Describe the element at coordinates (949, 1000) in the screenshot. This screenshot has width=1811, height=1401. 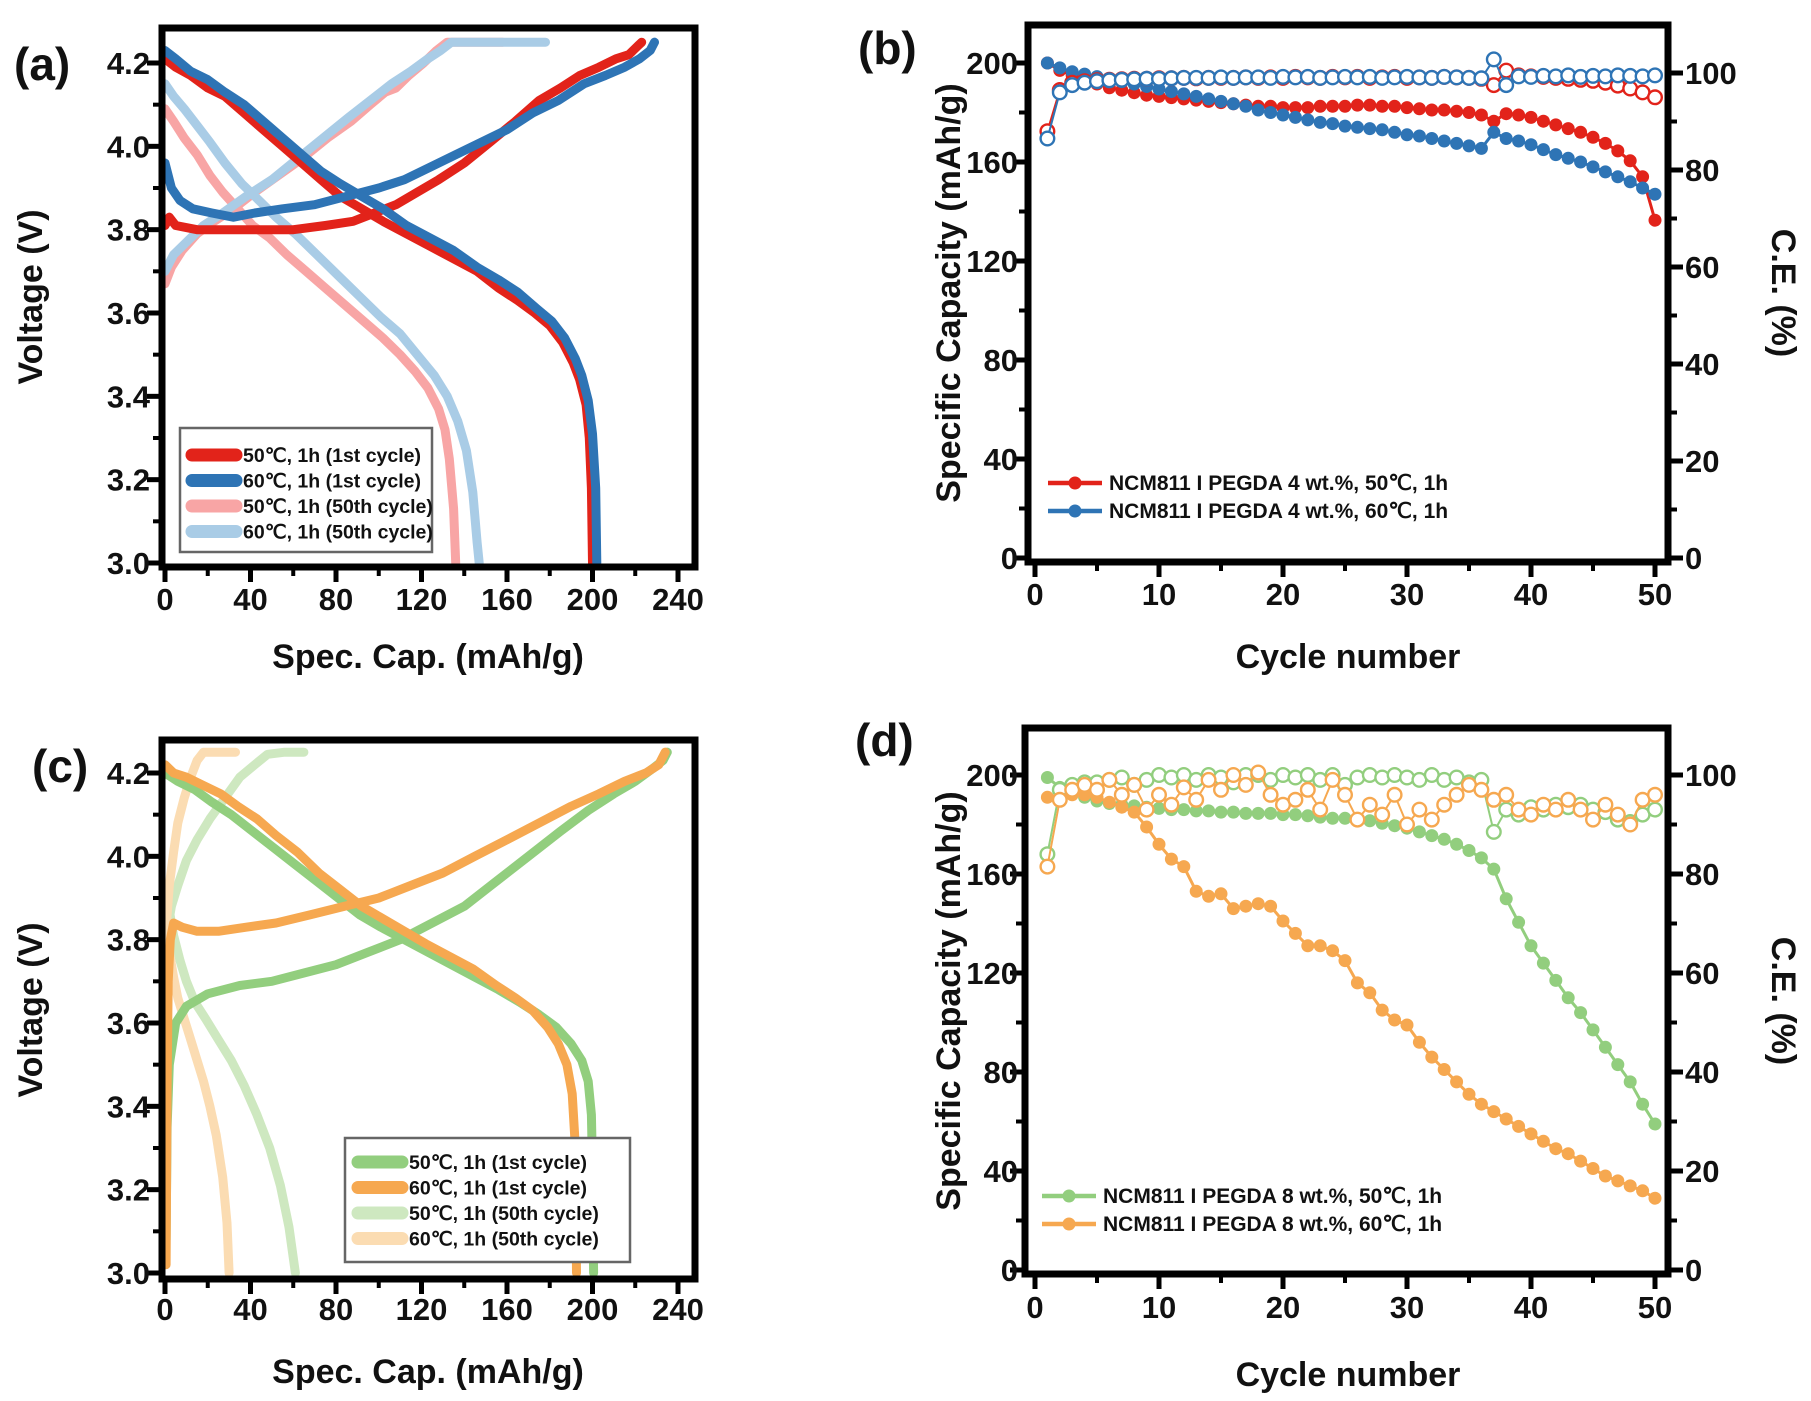
I see `panel-d-y-axis-title: Specific Capacity (mAh/g)` at that location.